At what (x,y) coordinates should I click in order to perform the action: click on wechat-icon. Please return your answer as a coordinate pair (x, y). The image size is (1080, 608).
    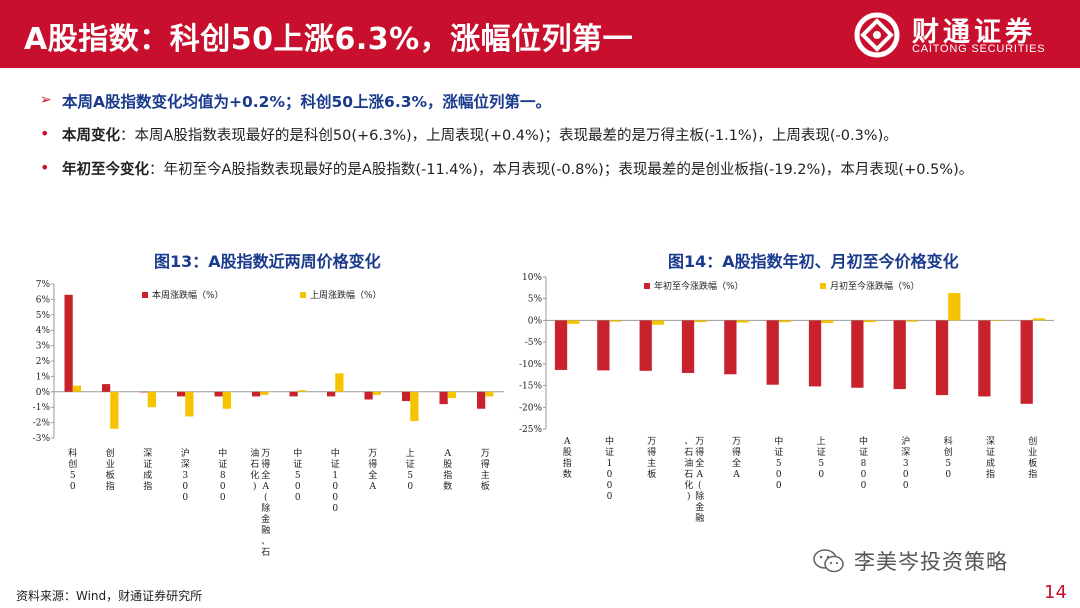
    Looking at the image, I should click on (828, 561).